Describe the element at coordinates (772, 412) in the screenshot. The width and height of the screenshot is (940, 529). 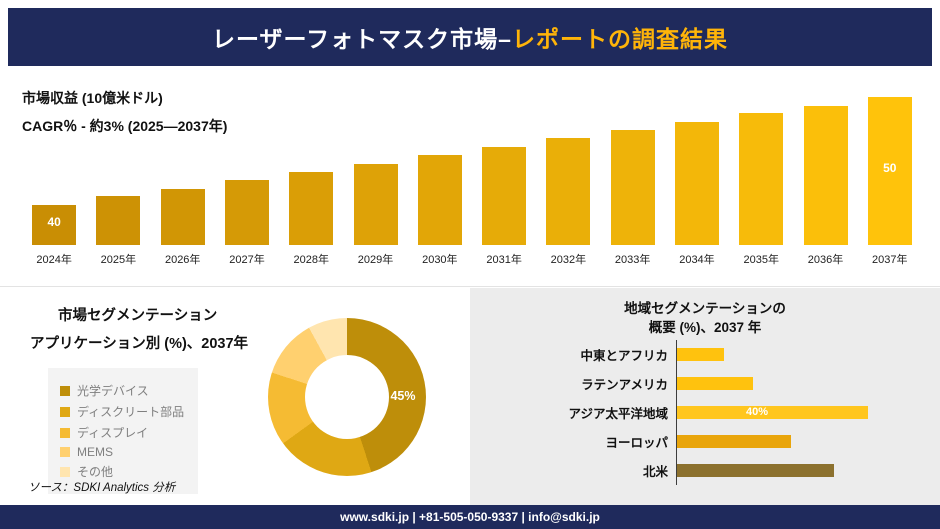
I see `region-bar: 40%` at that location.